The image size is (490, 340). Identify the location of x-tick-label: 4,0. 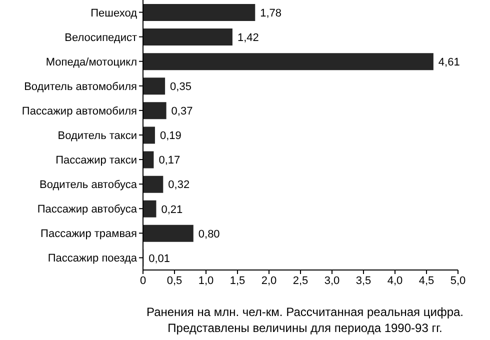
(395, 280).